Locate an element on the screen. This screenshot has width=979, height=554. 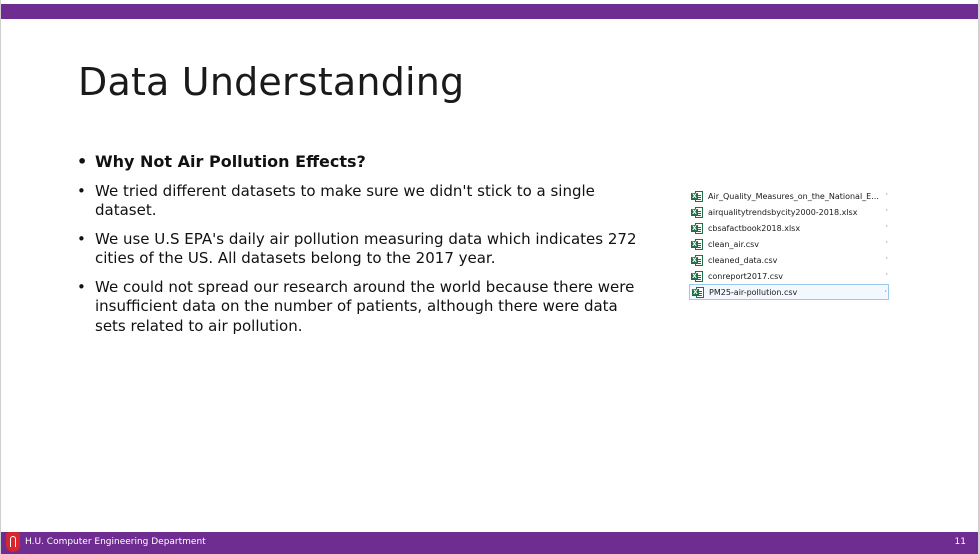
file-row: X airqualitytrendsbycity2000-2018.xlsx · is located at coordinates (789, 212).